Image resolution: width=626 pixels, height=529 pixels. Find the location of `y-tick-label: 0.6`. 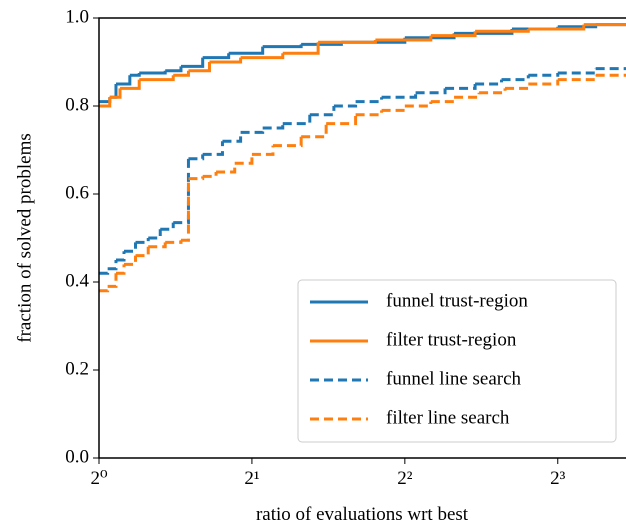

y-tick-label: 0.6 is located at coordinates (77, 192).